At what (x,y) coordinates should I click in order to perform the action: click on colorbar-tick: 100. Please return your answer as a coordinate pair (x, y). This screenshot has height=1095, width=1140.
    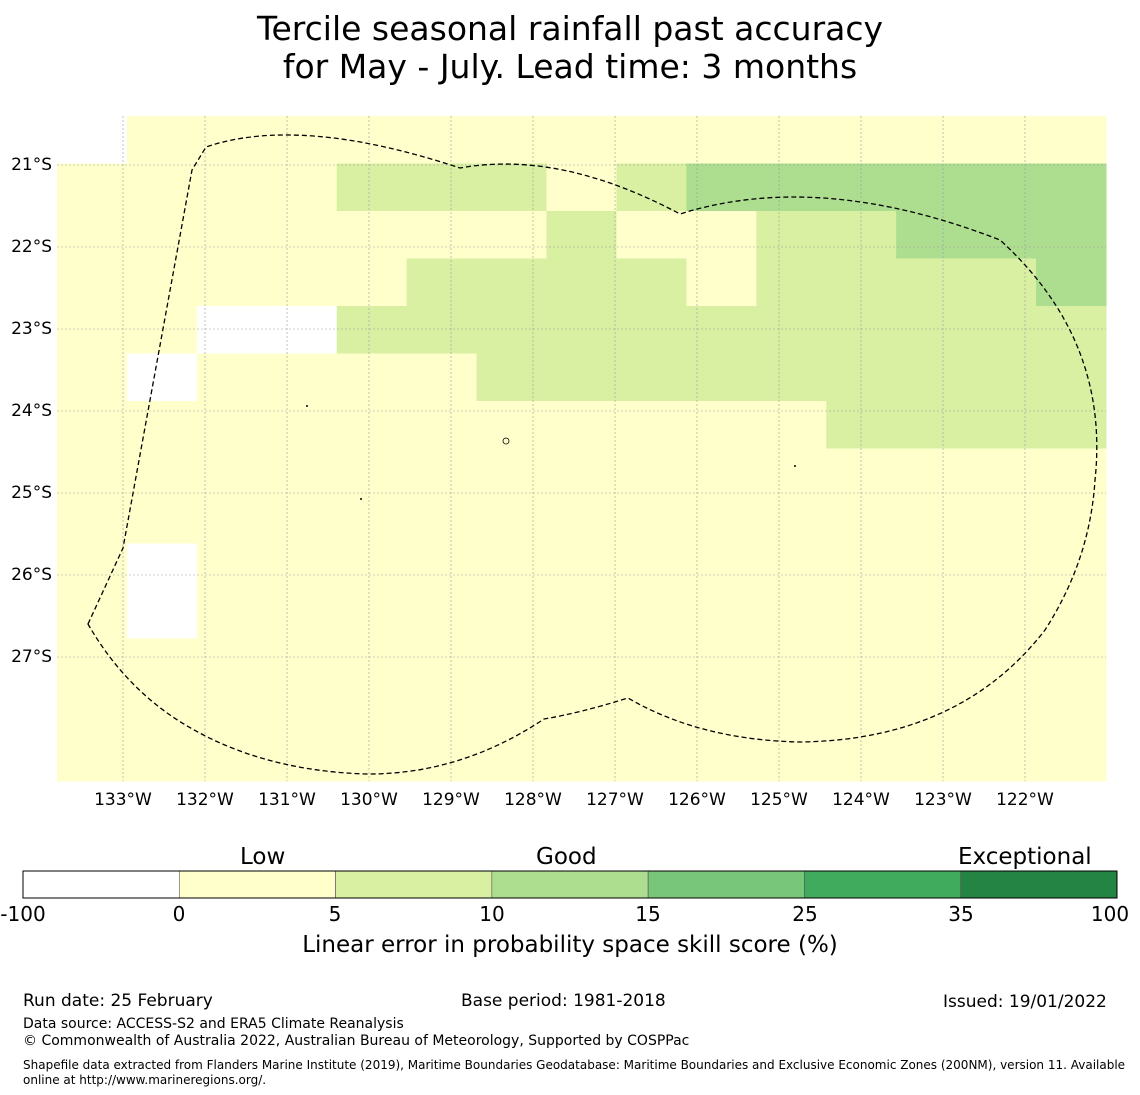
    Looking at the image, I should click on (1110, 914).